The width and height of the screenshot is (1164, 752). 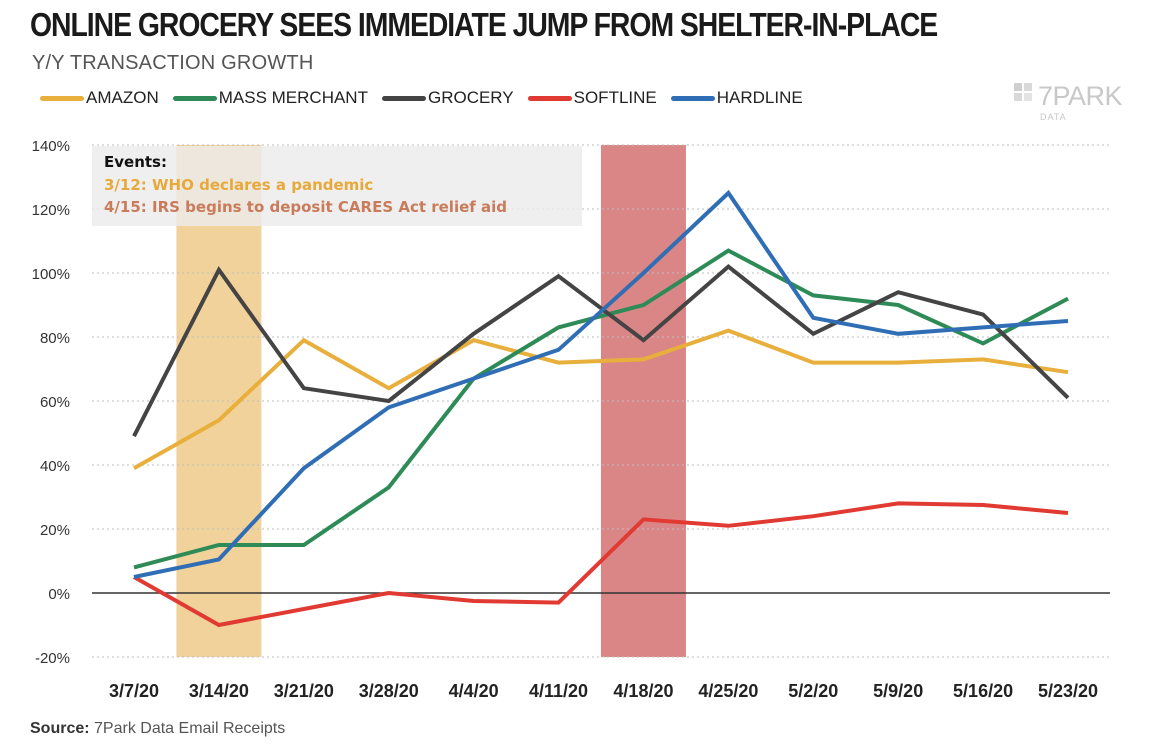 What do you see at coordinates (51, 146) in the screenshot?
I see `y-tick-label: 140%` at bounding box center [51, 146].